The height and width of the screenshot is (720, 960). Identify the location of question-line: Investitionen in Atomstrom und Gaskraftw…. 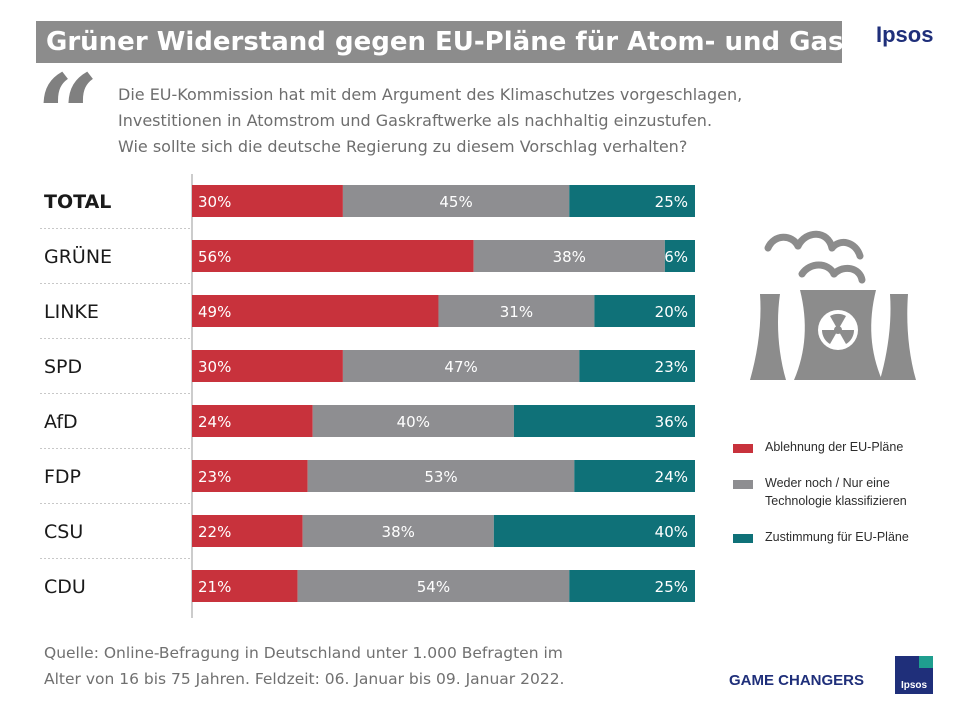
(415, 120).